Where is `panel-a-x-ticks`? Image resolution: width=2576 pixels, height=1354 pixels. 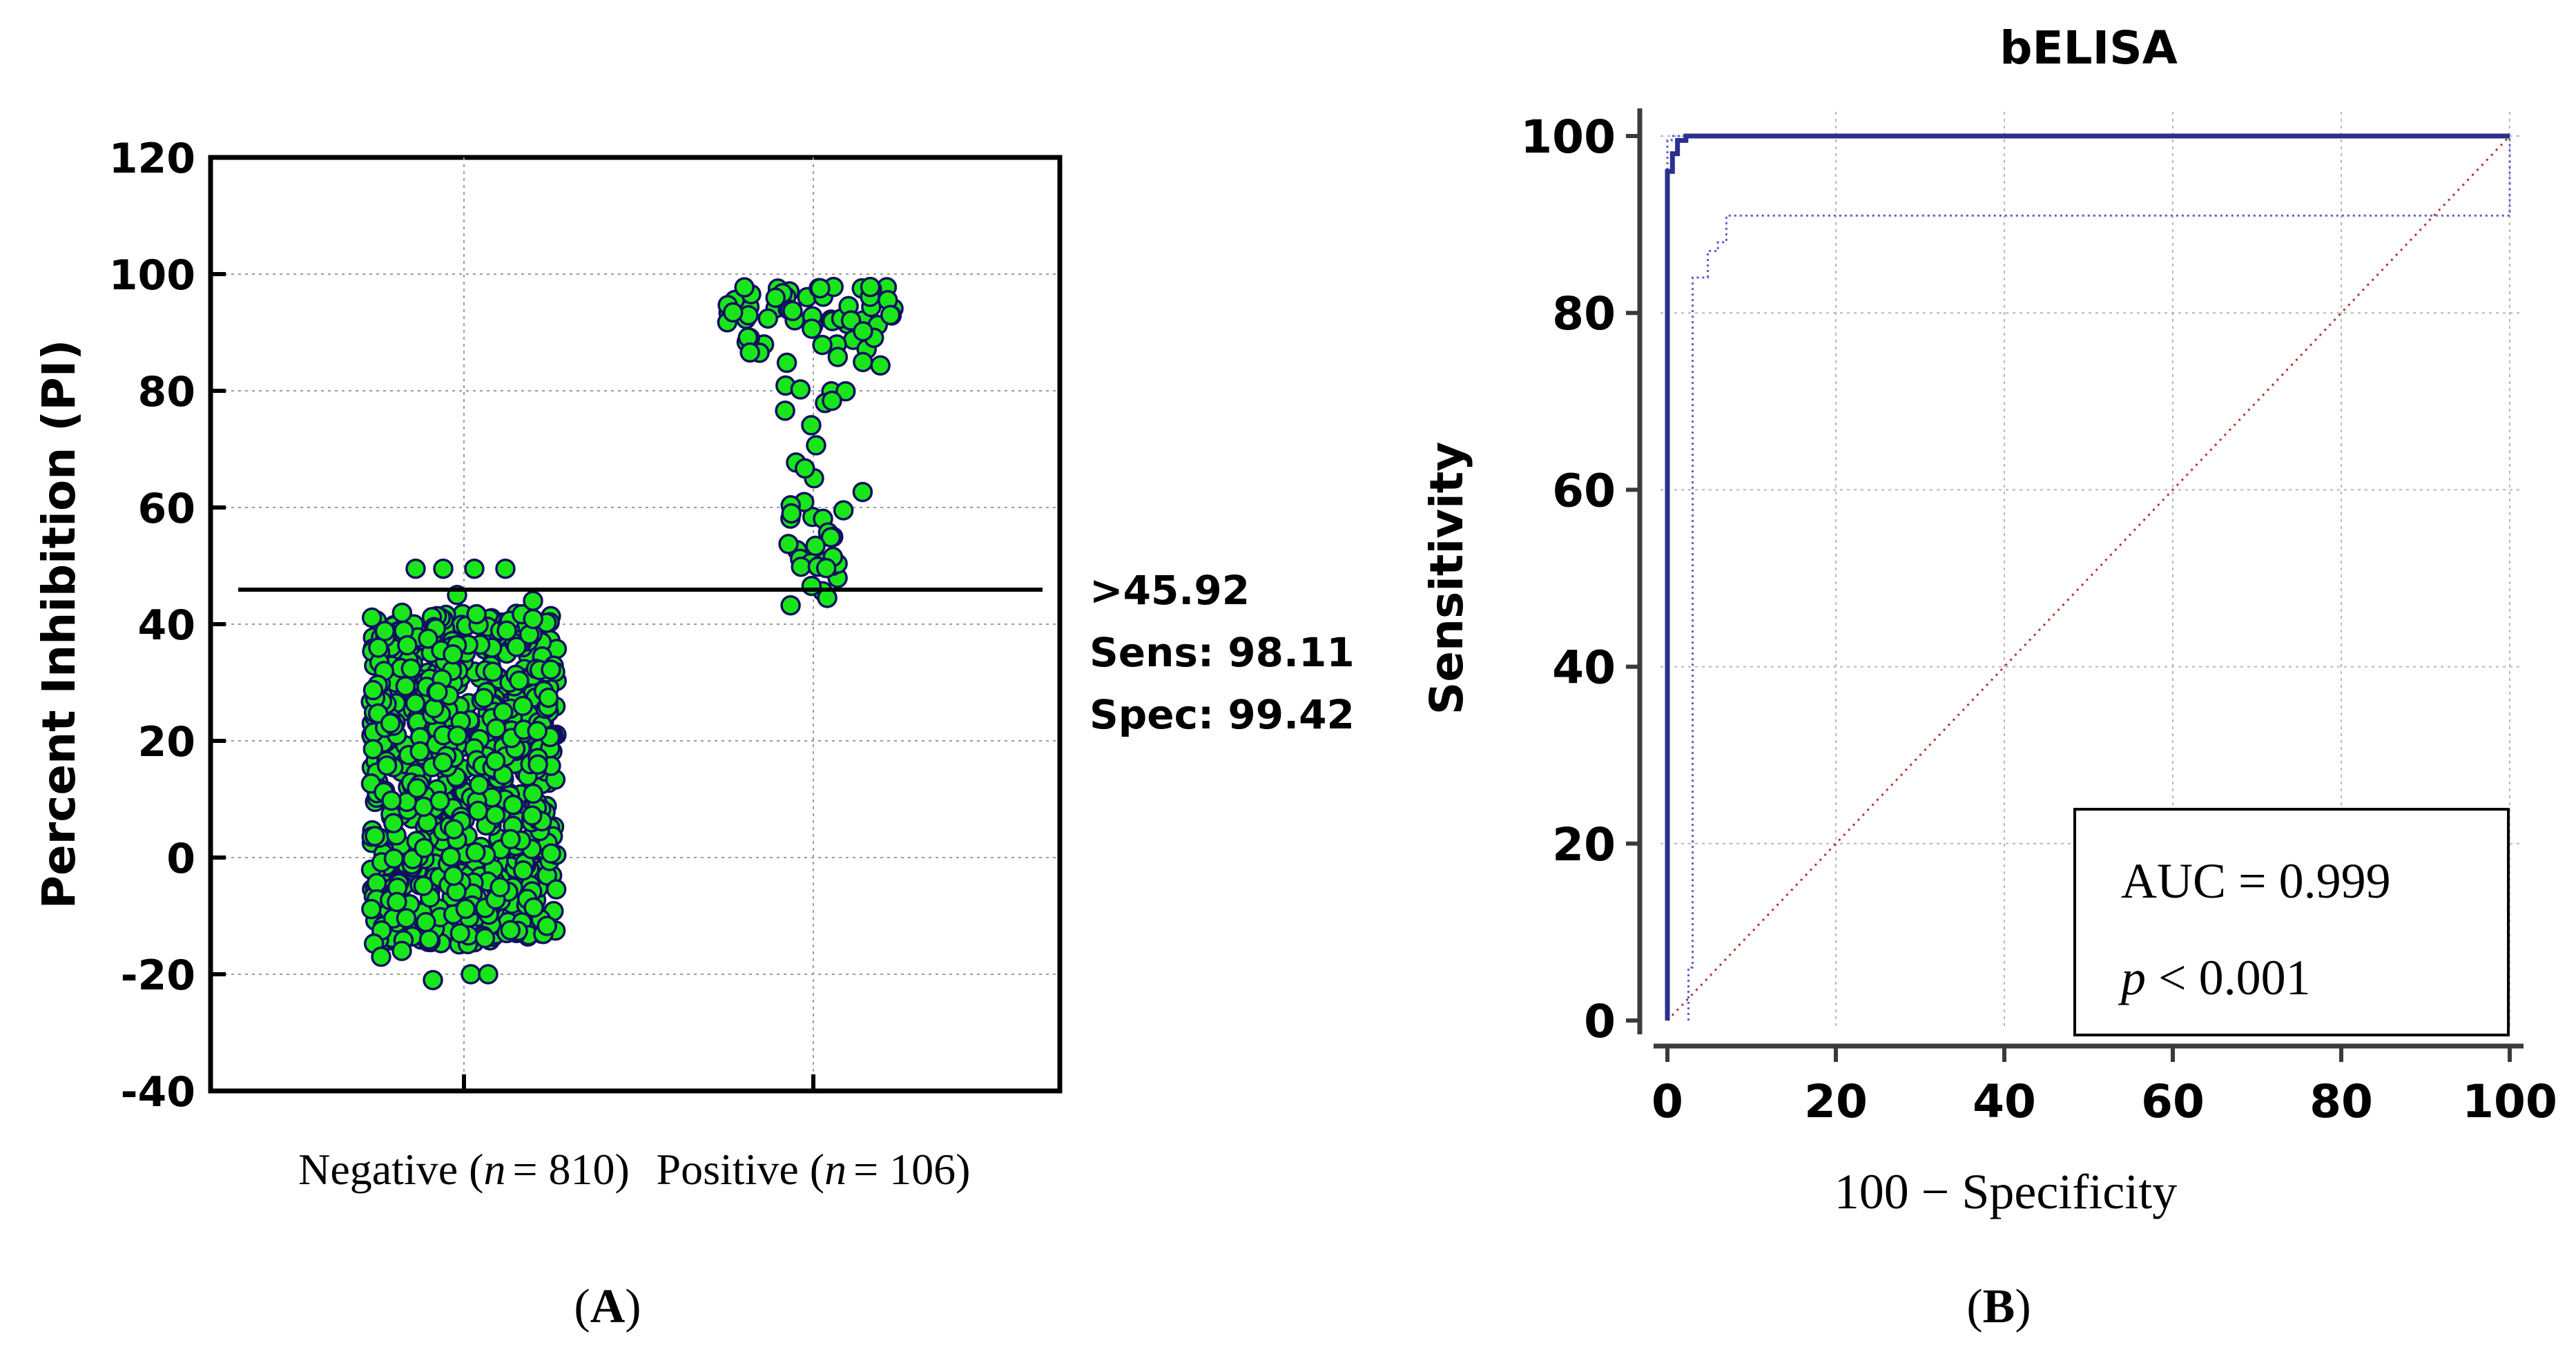 panel-a-x-ticks is located at coordinates (638, 1082).